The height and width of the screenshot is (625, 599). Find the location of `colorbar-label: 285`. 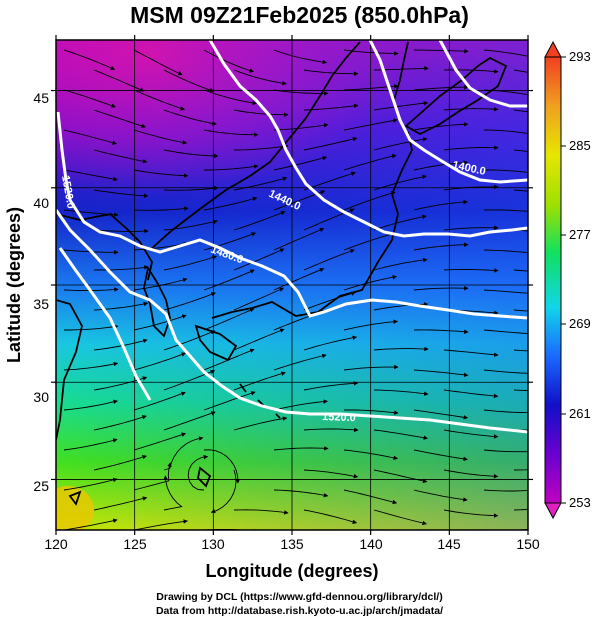

colorbar-label: 285 is located at coordinates (580, 145).